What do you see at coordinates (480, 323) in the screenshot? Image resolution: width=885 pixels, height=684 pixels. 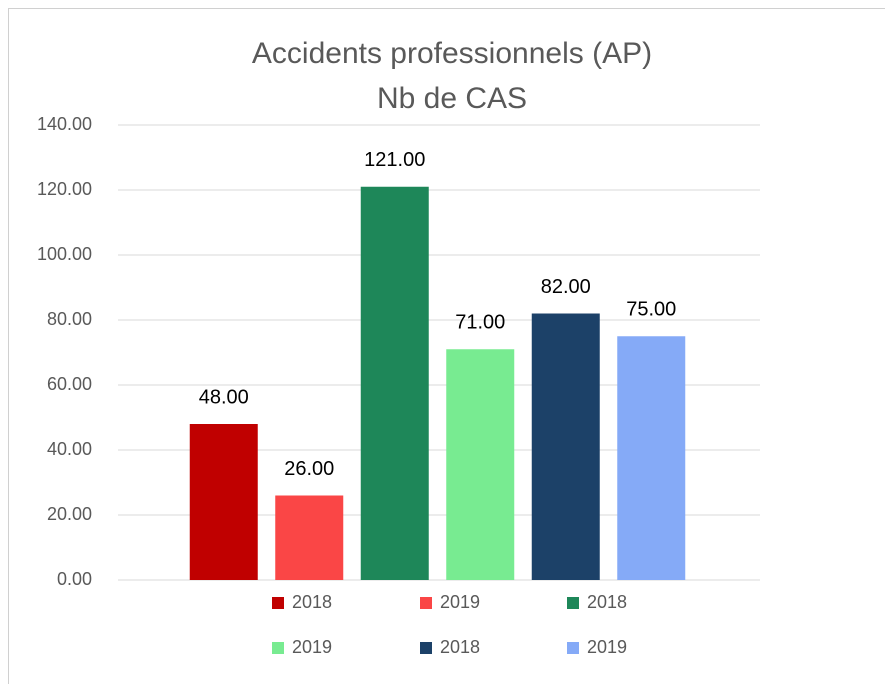 I see `data-label: 71.00` at bounding box center [480, 323].